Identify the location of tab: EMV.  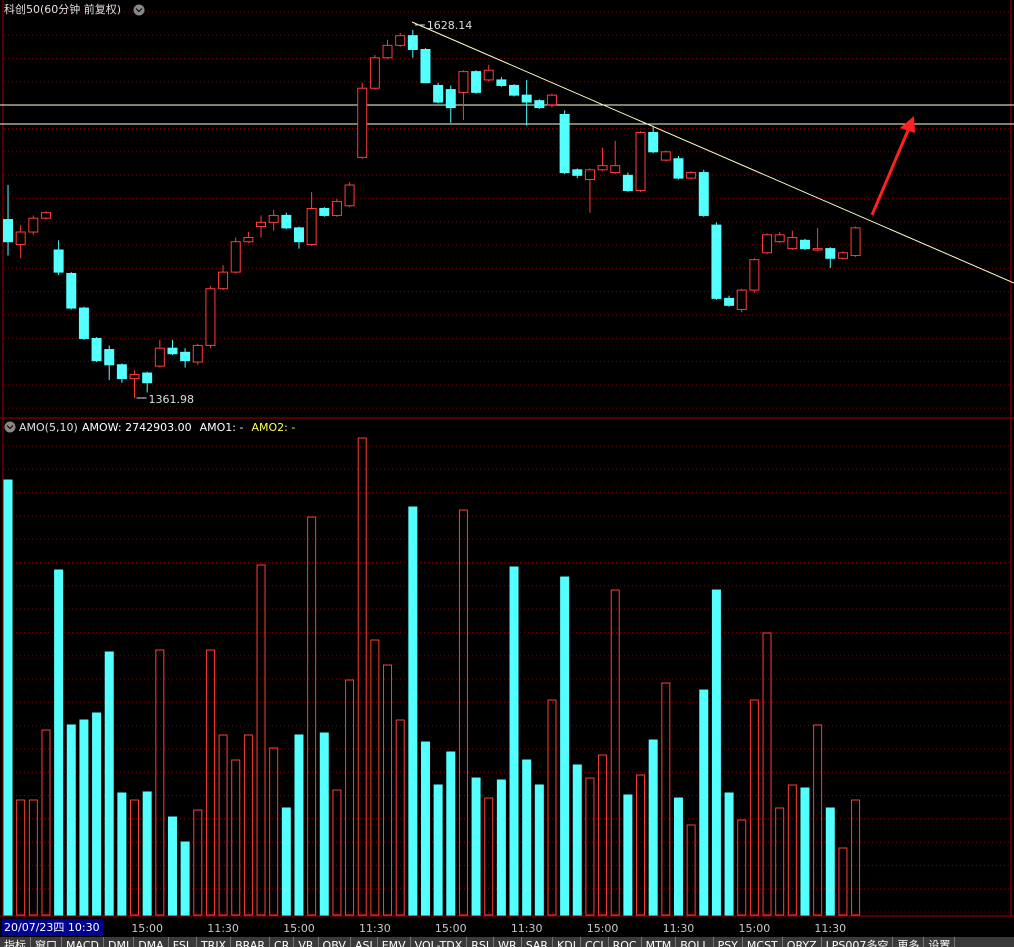
(394, 942).